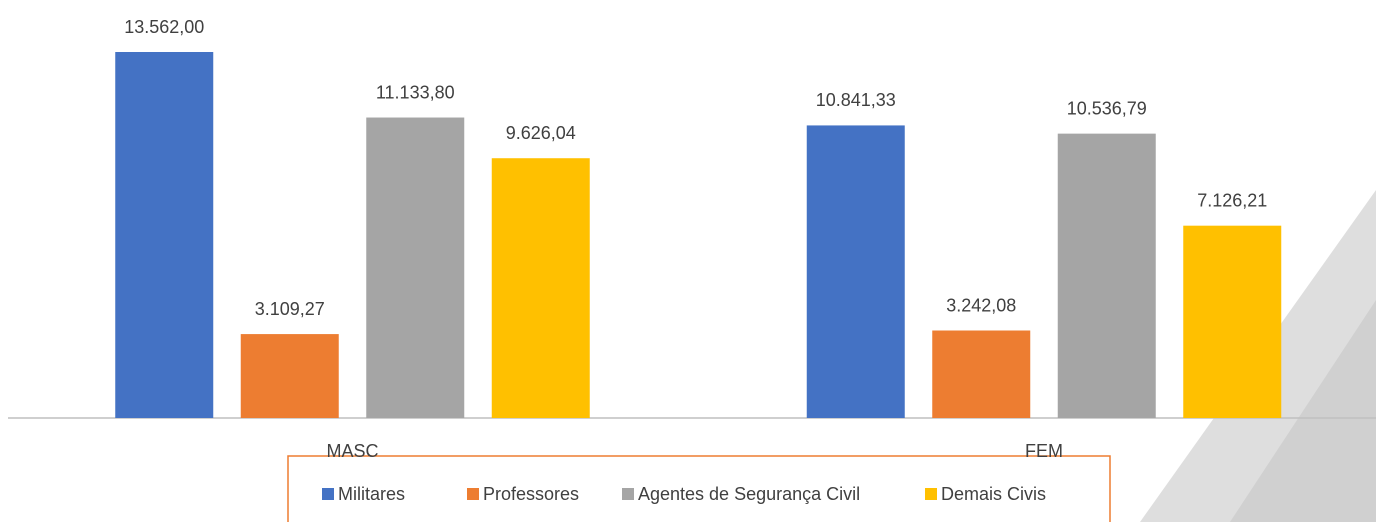 The width and height of the screenshot is (1376, 522). Describe the element at coordinates (415, 92) in the screenshot. I see `data-label: 11.133,80` at that location.